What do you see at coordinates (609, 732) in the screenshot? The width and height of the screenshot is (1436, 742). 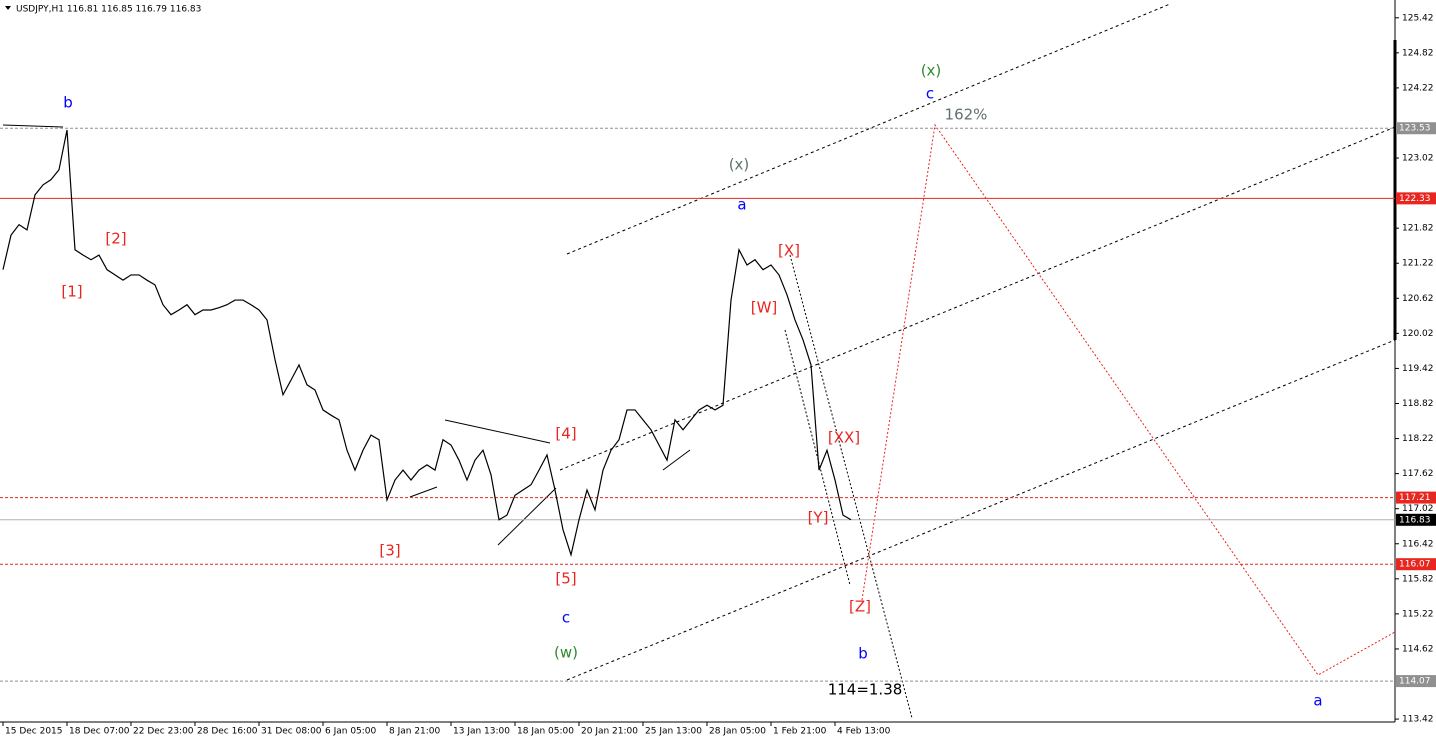 I see `x-tick-label: 20 Jan 21:00` at bounding box center [609, 732].